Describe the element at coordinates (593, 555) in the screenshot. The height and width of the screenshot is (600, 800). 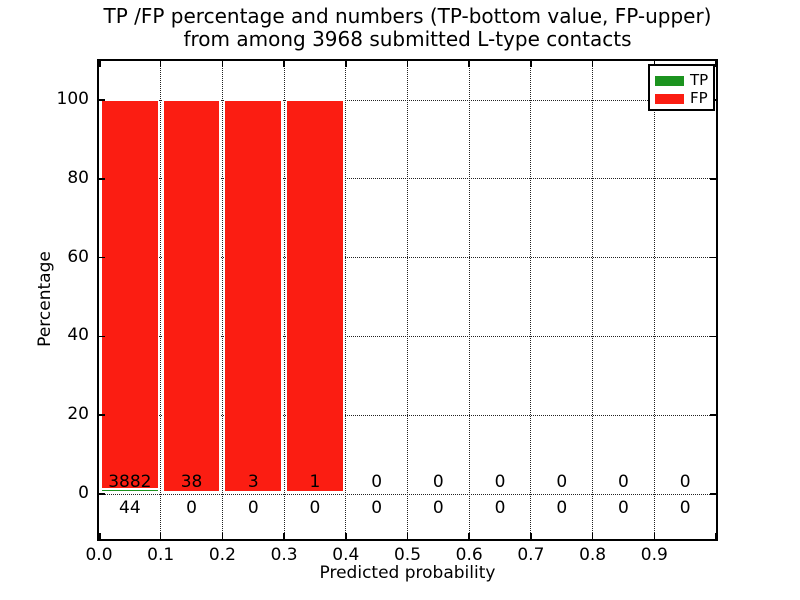
I see `x-tick-label: 0.8` at that location.